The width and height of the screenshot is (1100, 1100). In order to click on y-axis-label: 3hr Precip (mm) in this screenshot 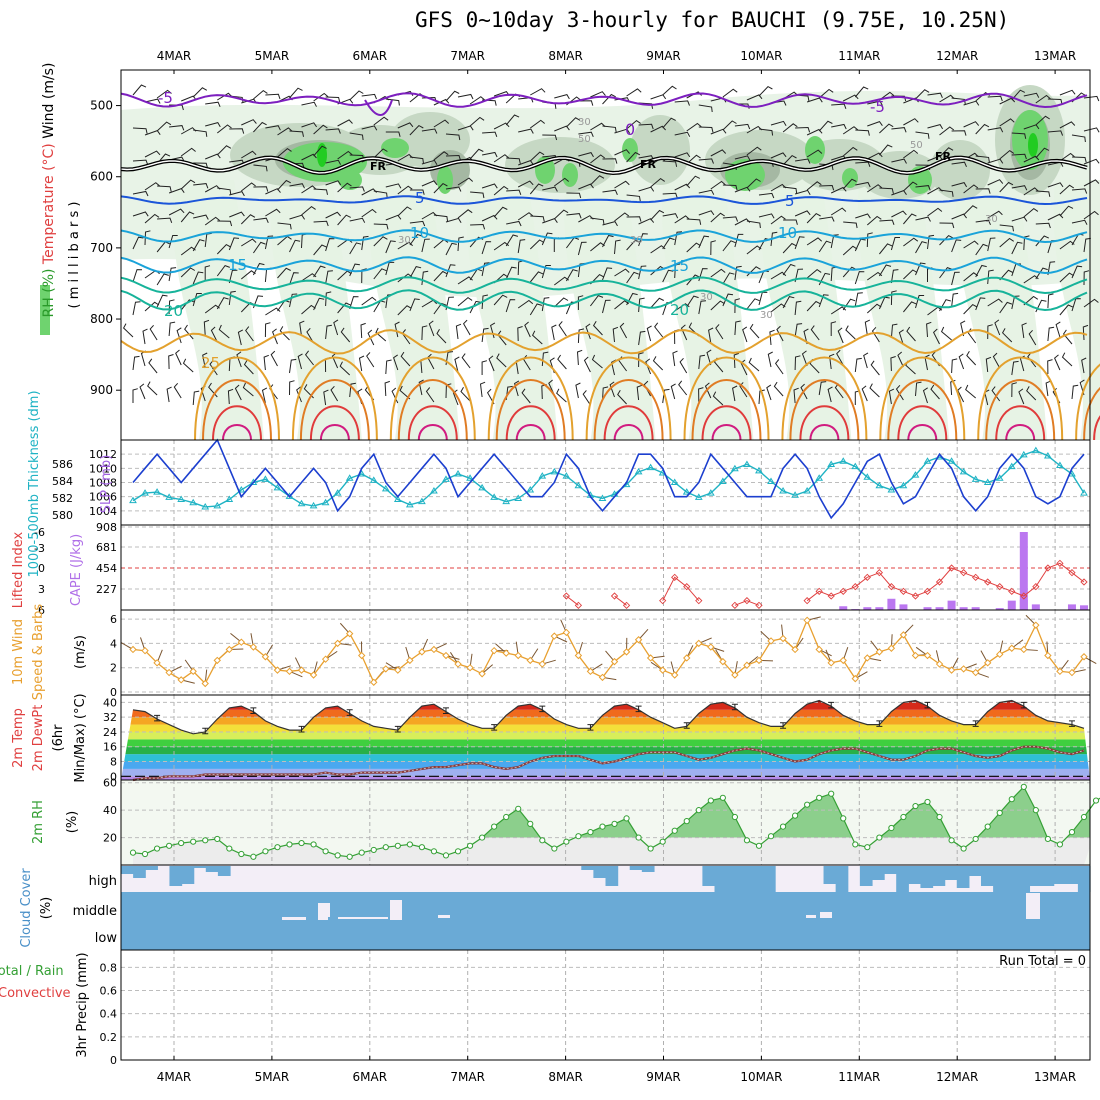, I will do `click(82, 1004)`.